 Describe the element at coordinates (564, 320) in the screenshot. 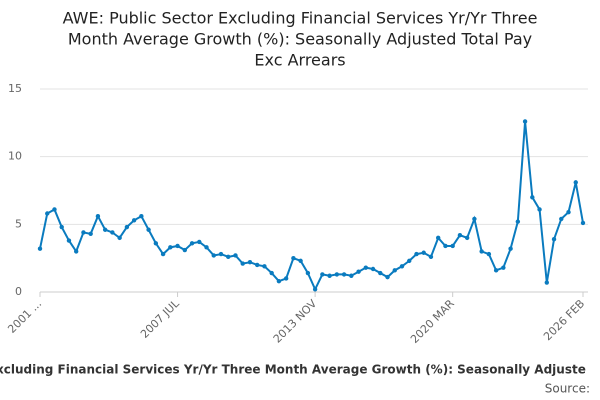

I see `x-tick-label: 2026 FEB` at that location.